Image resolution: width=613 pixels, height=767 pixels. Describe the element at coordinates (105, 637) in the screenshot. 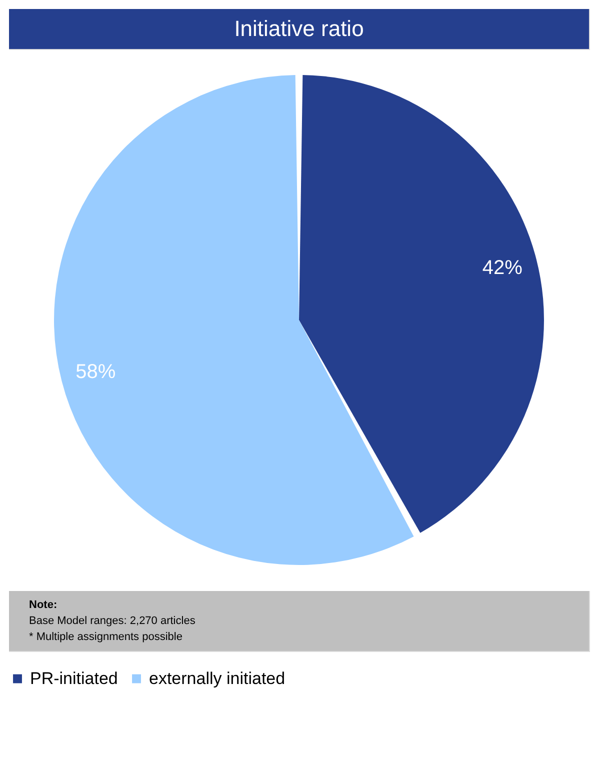

I see `text: * Multiple assignments possible` at that location.